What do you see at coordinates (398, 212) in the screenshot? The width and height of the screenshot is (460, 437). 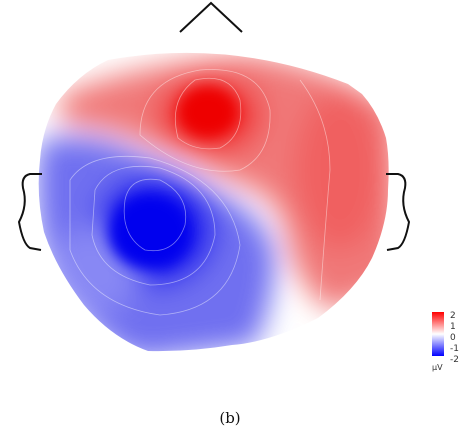 I see `right-ear-icon` at bounding box center [398, 212].